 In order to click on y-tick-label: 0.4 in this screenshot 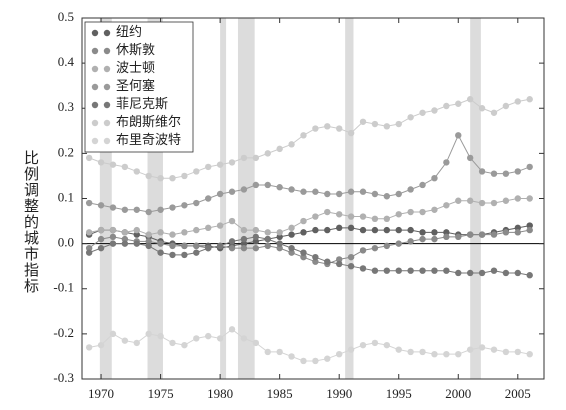, I will do `click(66, 61)`.